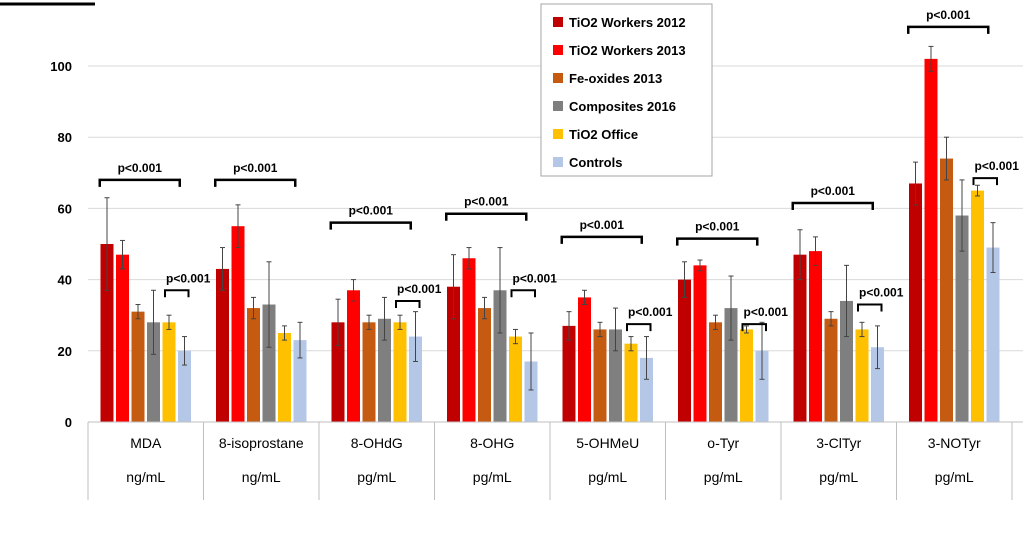 The height and width of the screenshot is (560, 1023). What do you see at coordinates (377, 443) in the screenshot?
I see `category-label: 8-OHdG` at bounding box center [377, 443].